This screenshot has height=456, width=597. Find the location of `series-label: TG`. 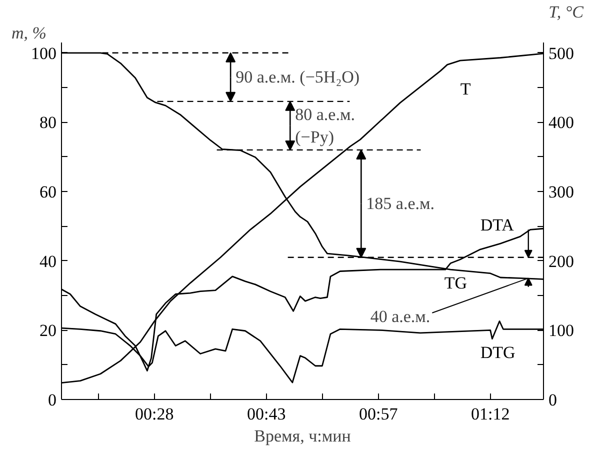

series-label: TG is located at coordinates (456, 282).